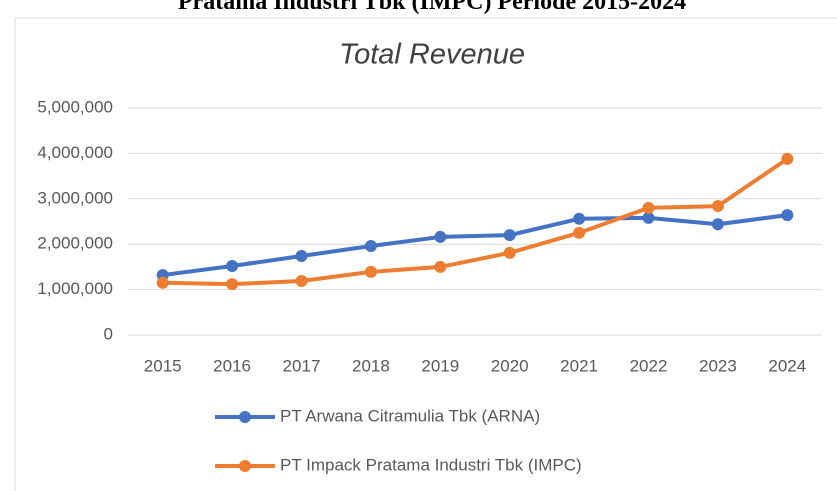 This screenshot has width=837, height=491. What do you see at coordinates (75, 106) in the screenshot?
I see `y-tick-label: 5,000,000` at bounding box center [75, 106].